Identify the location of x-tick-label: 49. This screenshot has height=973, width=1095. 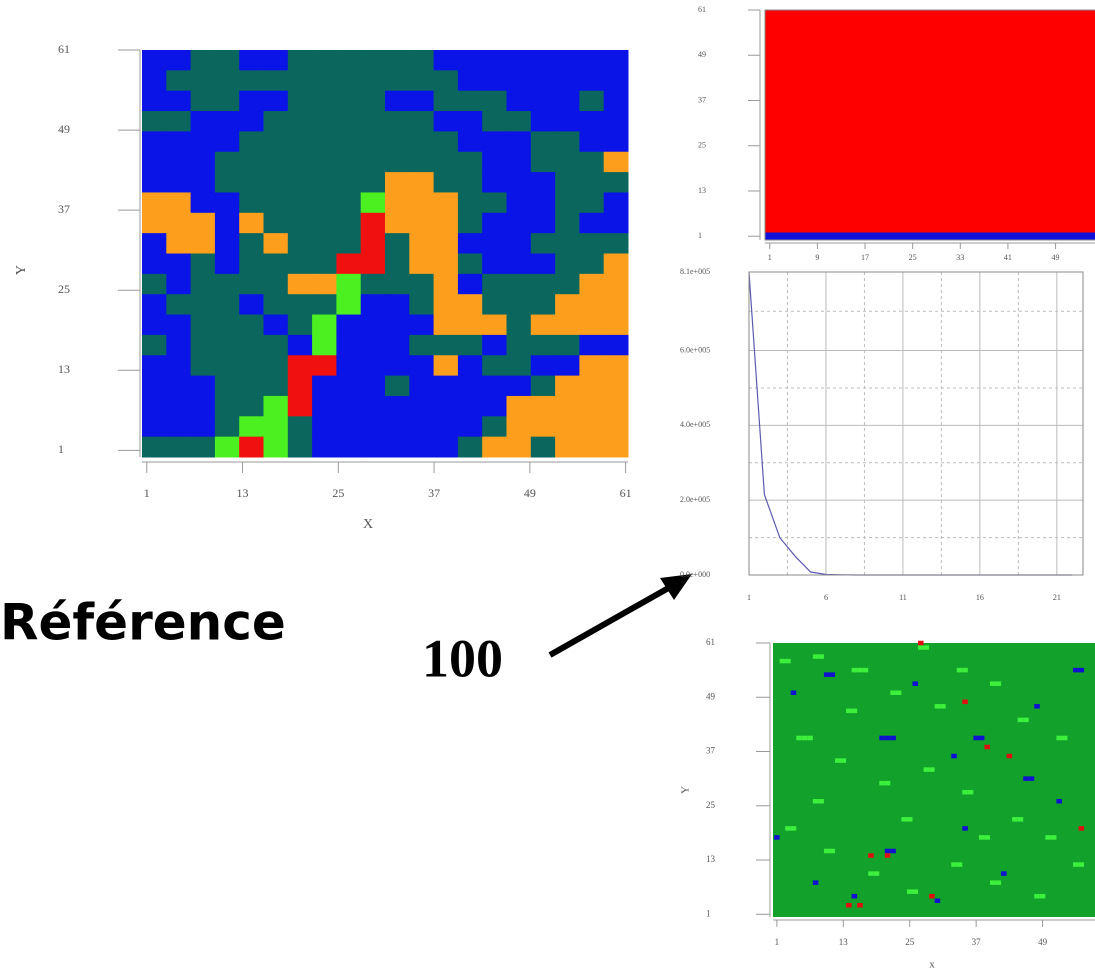
(1043, 942).